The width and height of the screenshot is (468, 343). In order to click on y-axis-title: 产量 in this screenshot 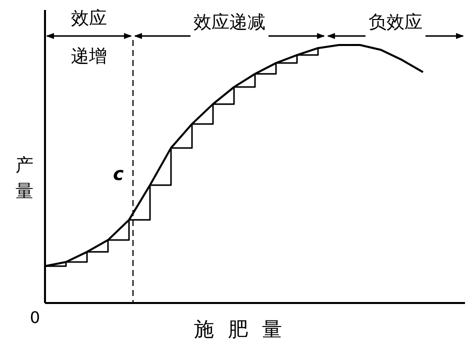, I will do `click(24, 169)`.